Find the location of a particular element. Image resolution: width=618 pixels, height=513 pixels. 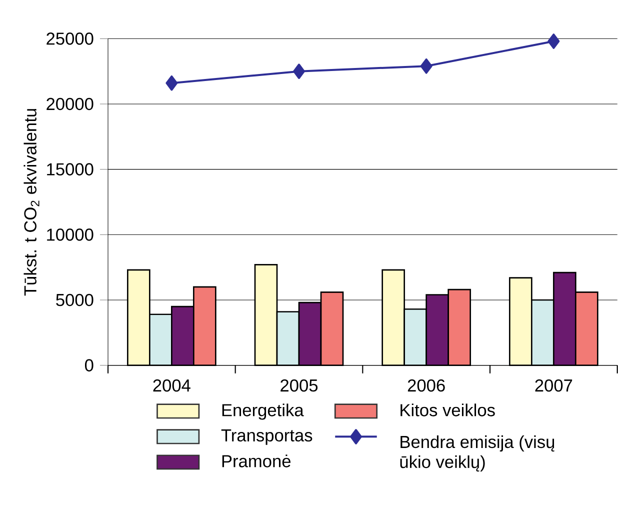

y-tick-label: 20000 is located at coordinates (70, 104).